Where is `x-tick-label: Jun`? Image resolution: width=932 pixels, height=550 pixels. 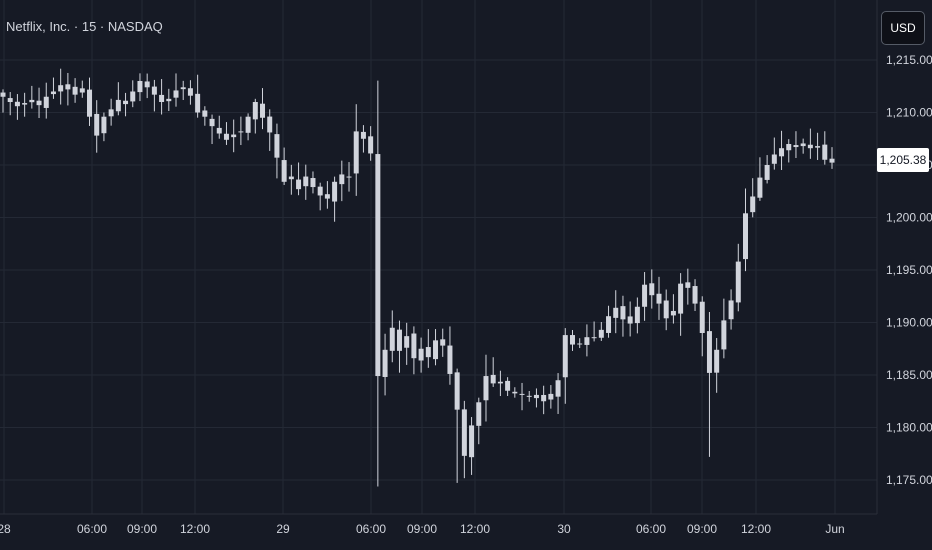
x-tick-label: Jun is located at coordinates (834, 529).